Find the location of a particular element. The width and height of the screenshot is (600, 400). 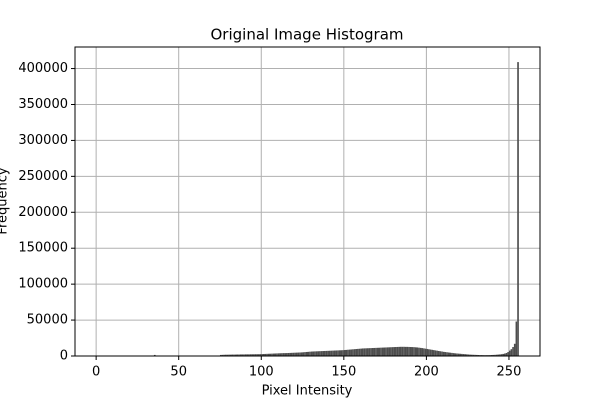

y-tick-label: 0 is located at coordinates (64, 356).